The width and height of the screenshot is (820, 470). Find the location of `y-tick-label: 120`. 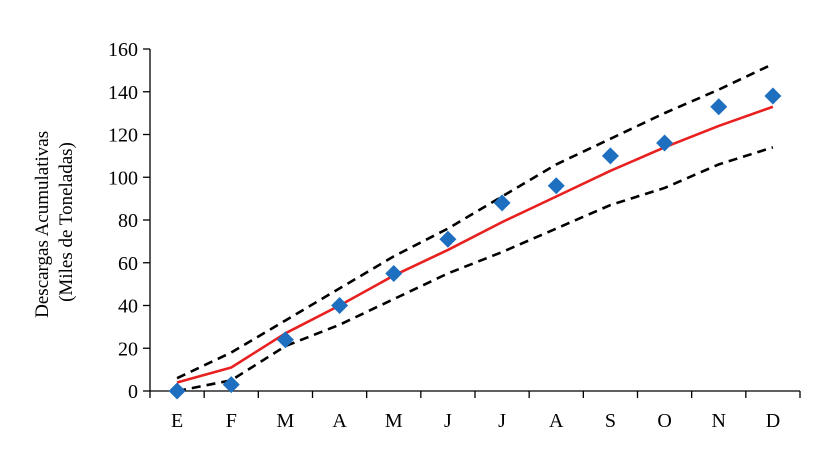

y-tick-label: 120 is located at coordinates (123, 136).